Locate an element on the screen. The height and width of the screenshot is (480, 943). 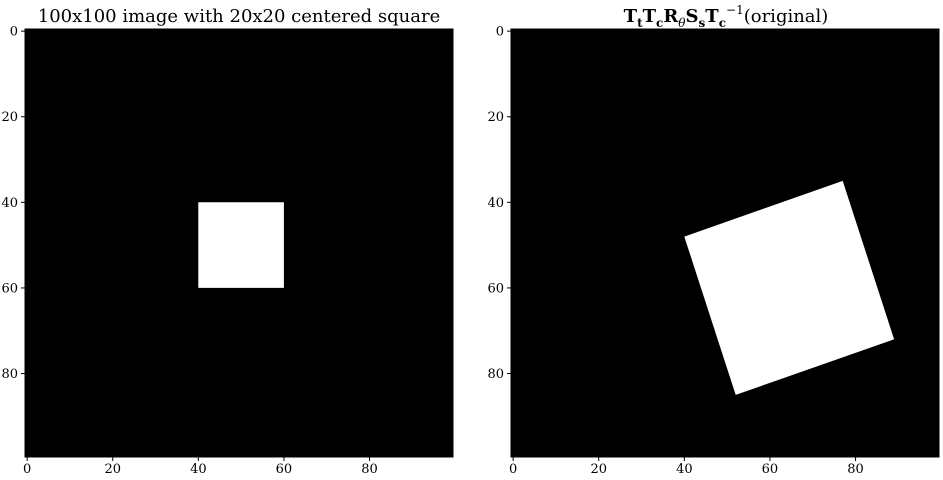
left-x-tick-label: 80 is located at coordinates (369, 469).